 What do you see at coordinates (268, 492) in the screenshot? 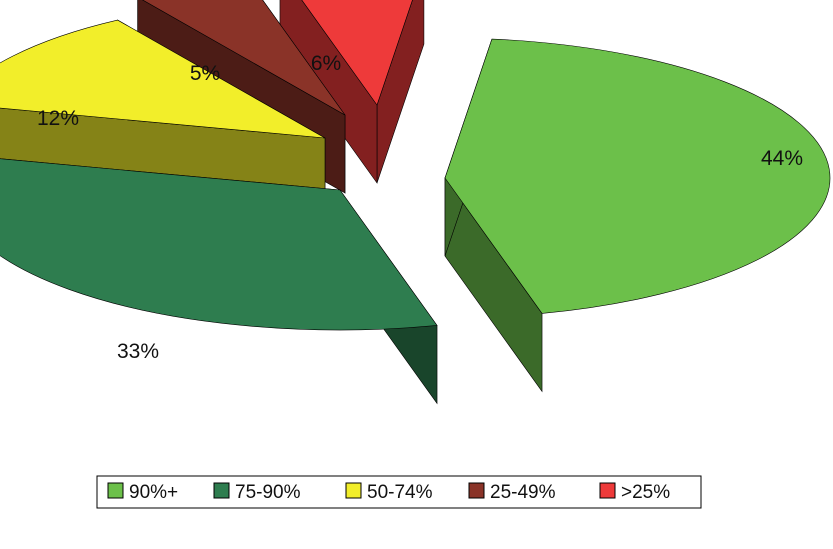
I see `legend-label: 75-90%` at bounding box center [268, 492].